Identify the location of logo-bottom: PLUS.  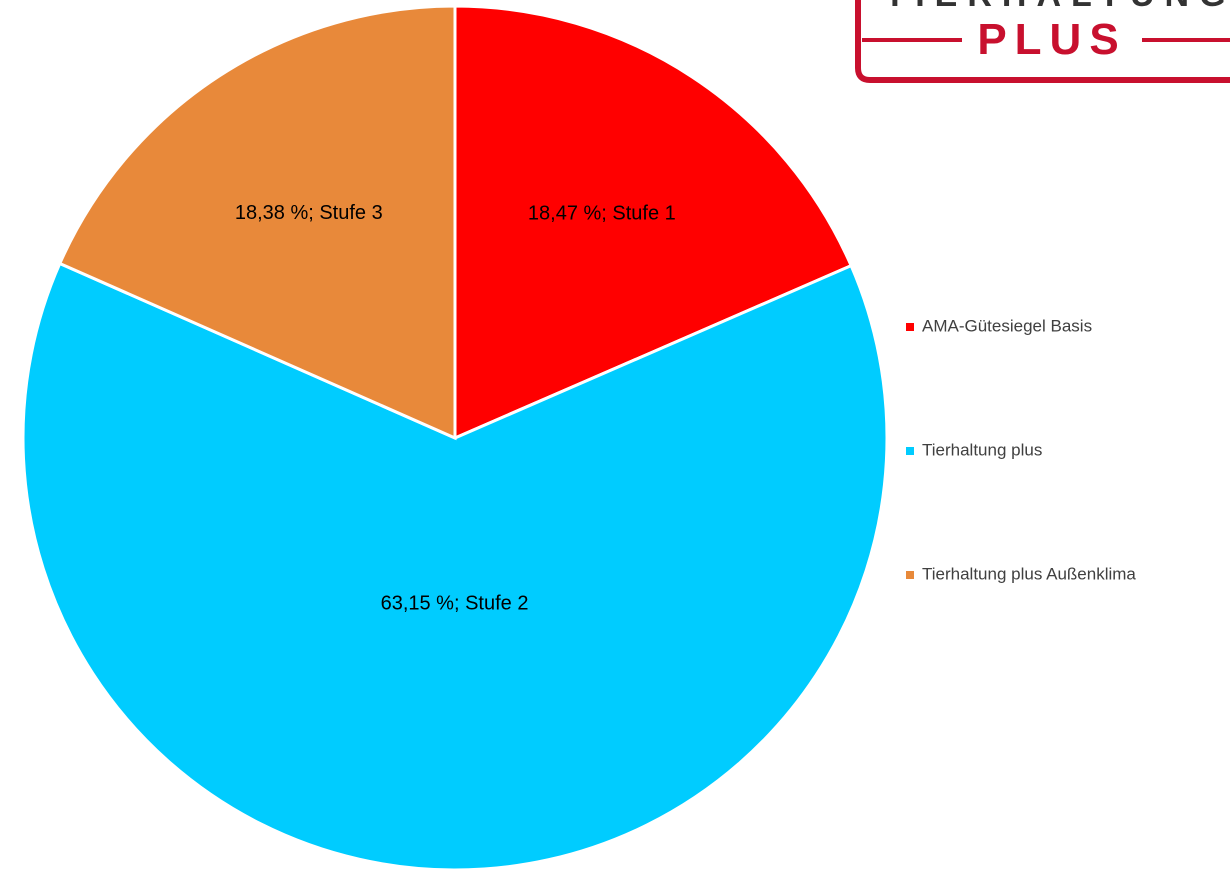
(1051, 39).